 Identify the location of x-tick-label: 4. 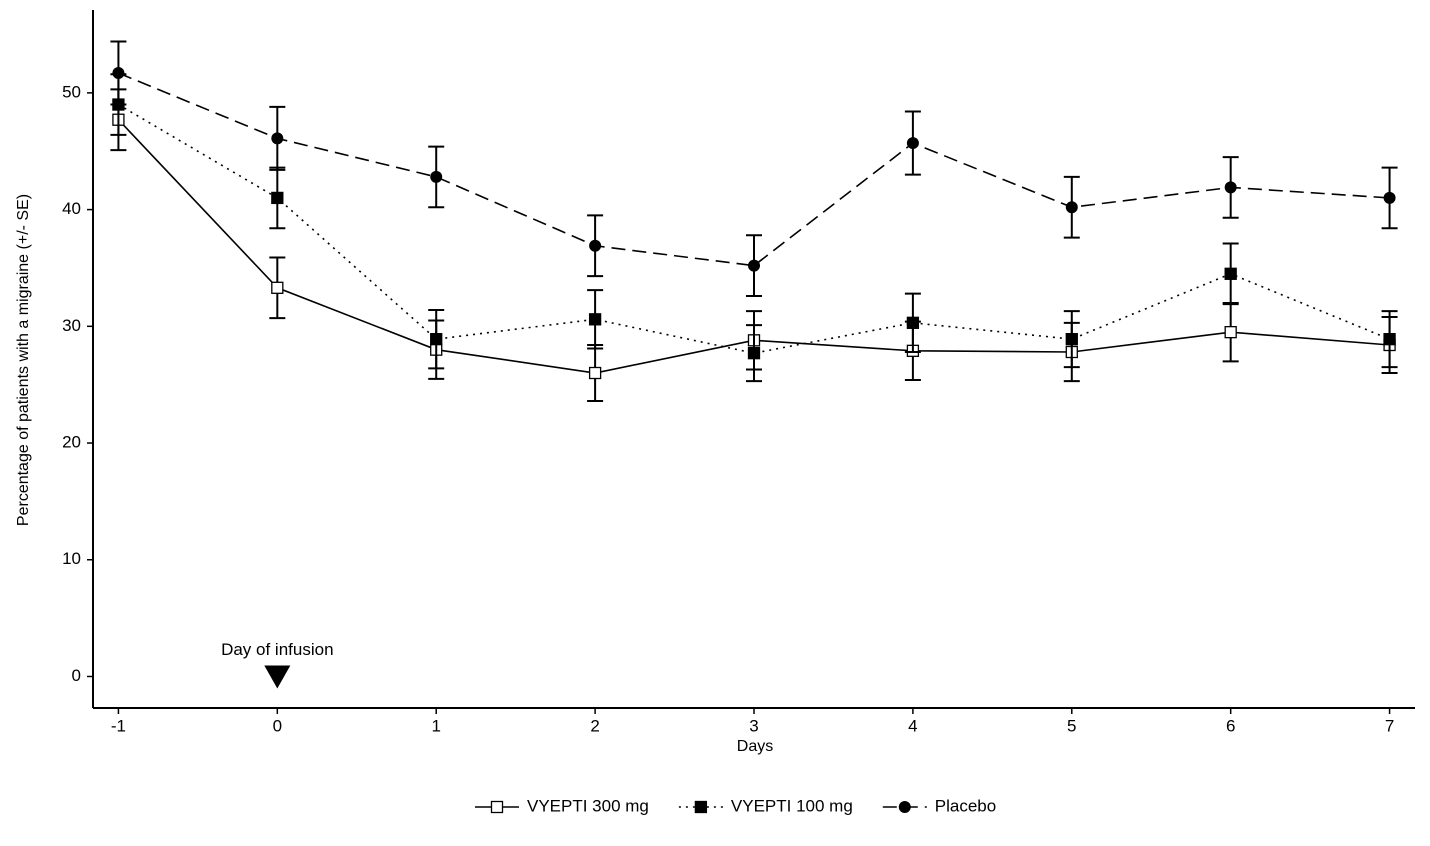
(912, 725).